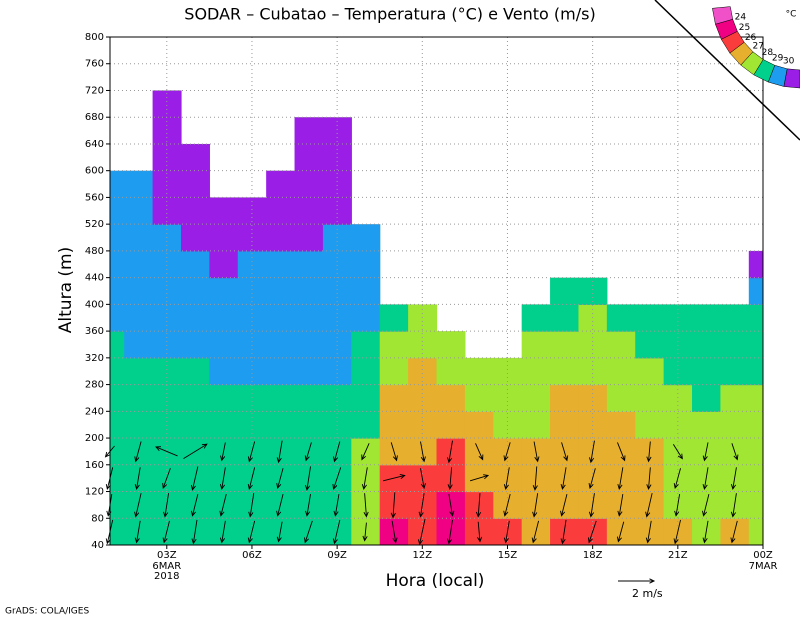 The width and height of the screenshot is (800, 618). I want to click on y-tick-label: 80, so click(97, 518).